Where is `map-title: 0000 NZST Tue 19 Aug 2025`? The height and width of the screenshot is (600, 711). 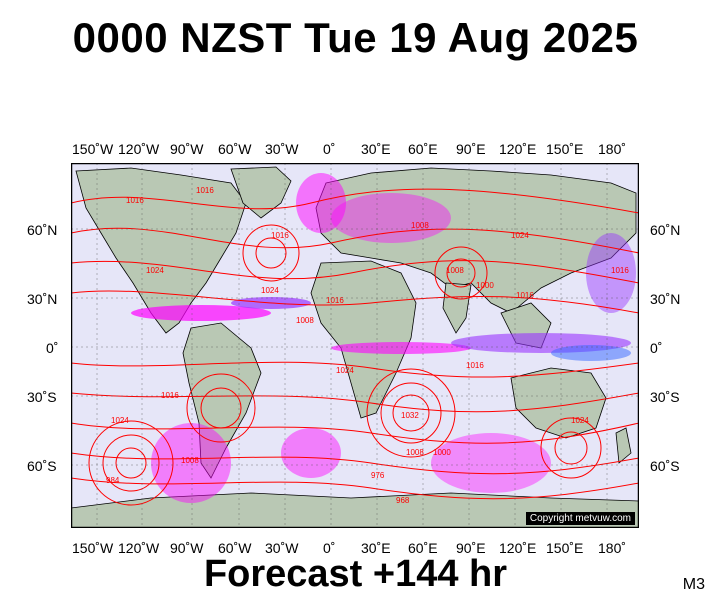
map-title: 0000 NZST Tue 19 Aug 2025 is located at coordinates (355, 37).